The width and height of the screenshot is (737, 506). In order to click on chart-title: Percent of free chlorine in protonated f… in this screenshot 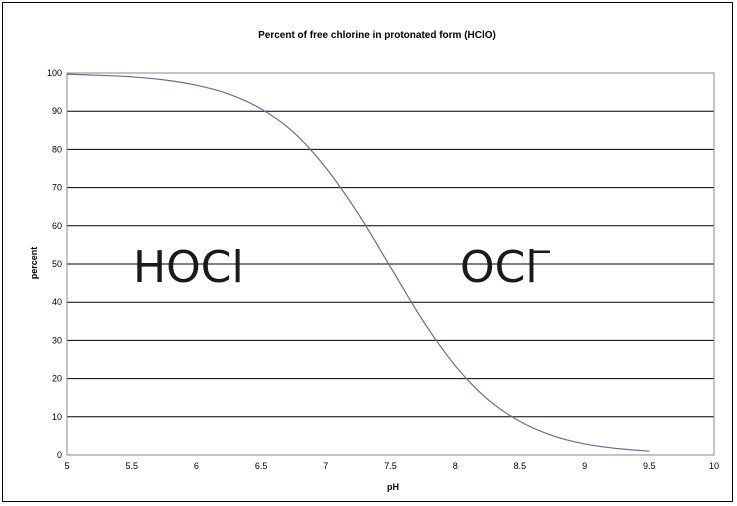, I will do `click(377, 35)`.